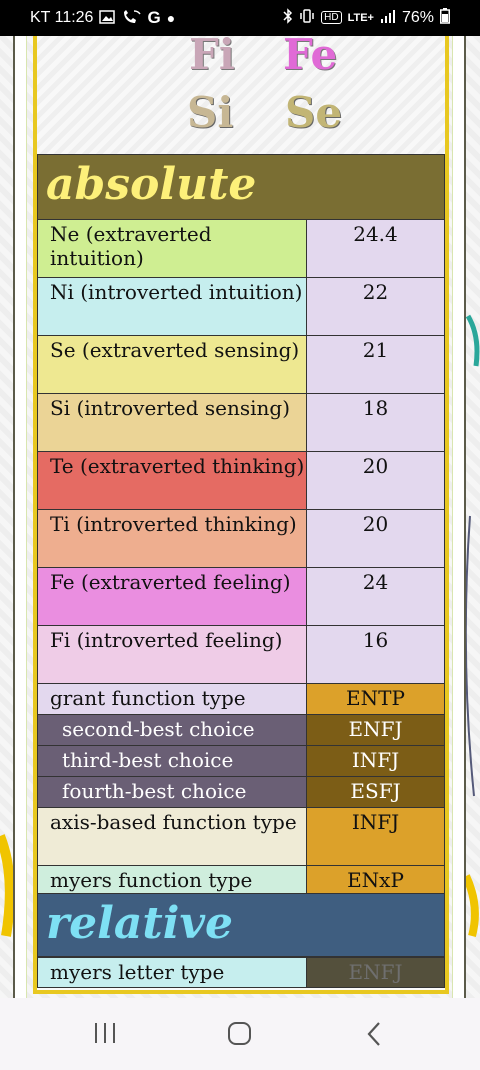 Image resolution: width=480 pixels, height=1070 pixels. I want to click on row-value: 24.4, so click(375, 248).